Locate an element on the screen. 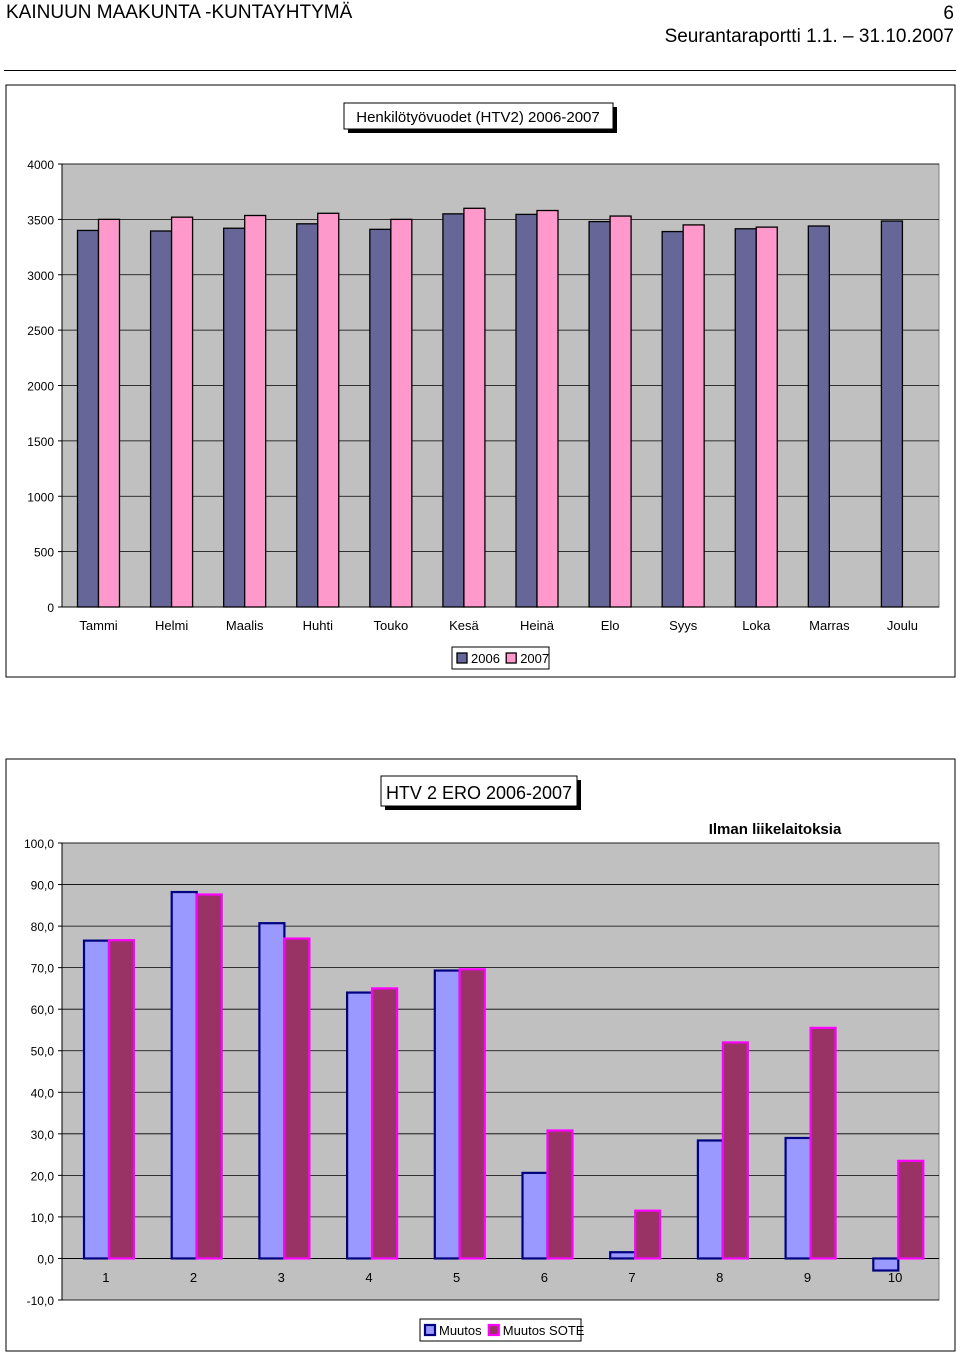 This screenshot has height=1358, width=960. x-tick-label: 6 is located at coordinates (544, 1277).